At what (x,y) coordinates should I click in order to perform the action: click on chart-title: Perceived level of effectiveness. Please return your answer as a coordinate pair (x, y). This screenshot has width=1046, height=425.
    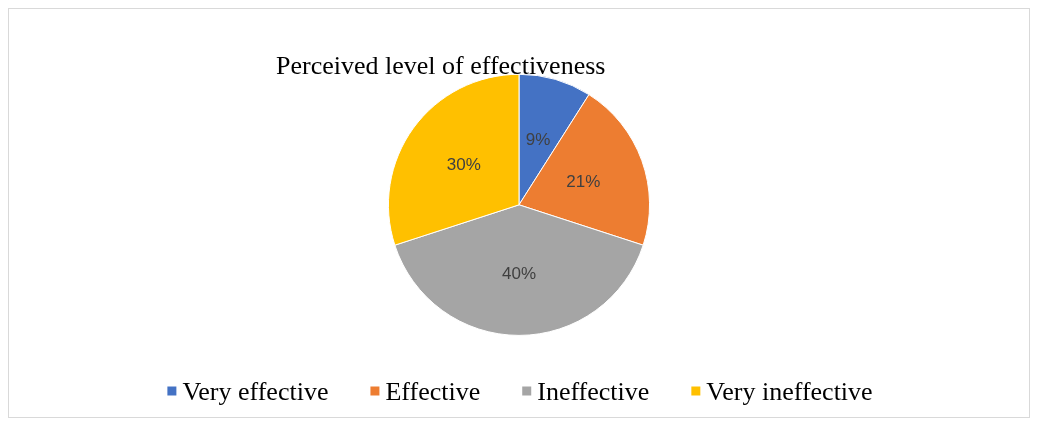
    Looking at the image, I should click on (441, 65).